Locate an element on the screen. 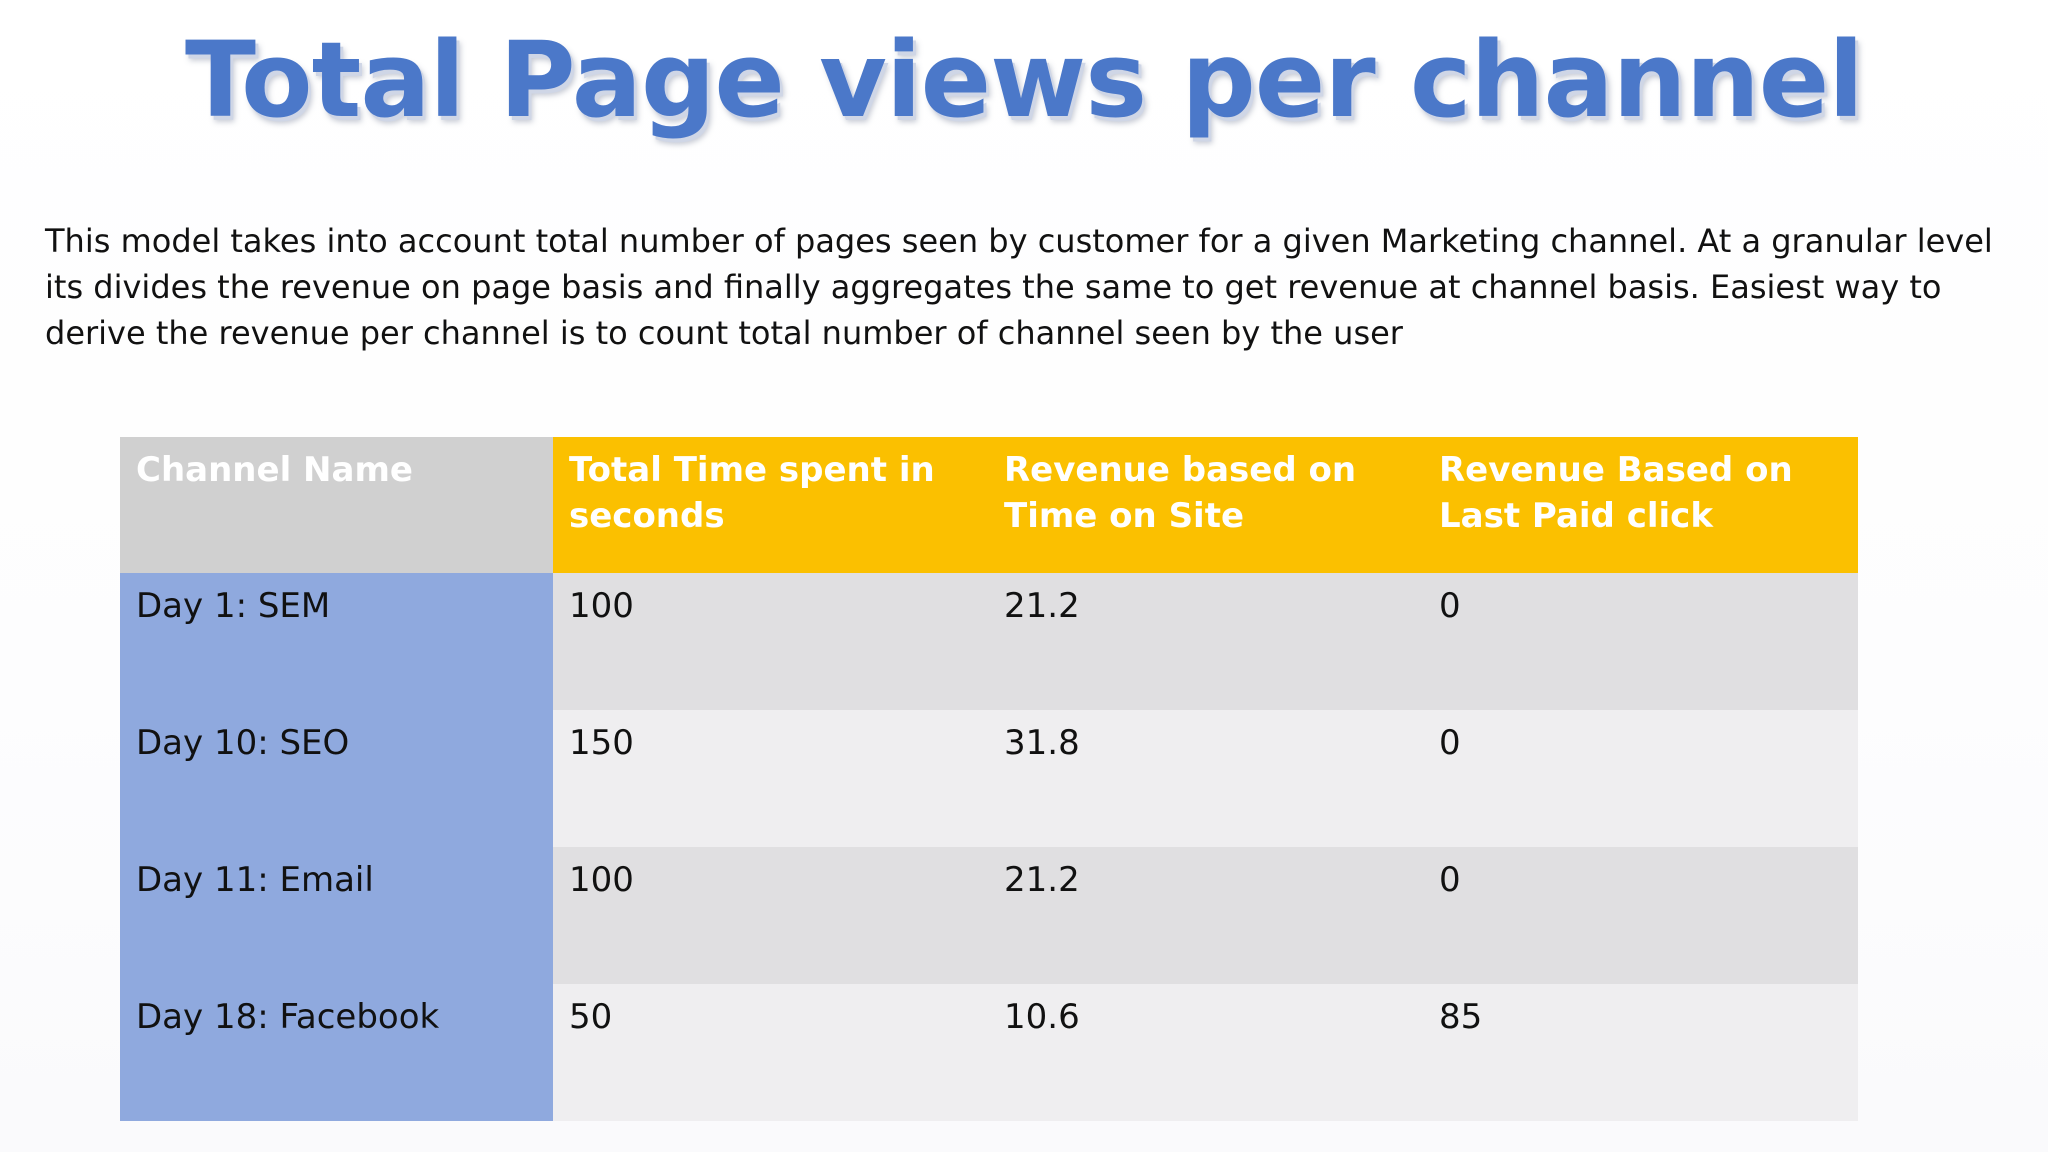  table-row: Day 11: Email 100 21.2 0 is located at coordinates (989, 915).